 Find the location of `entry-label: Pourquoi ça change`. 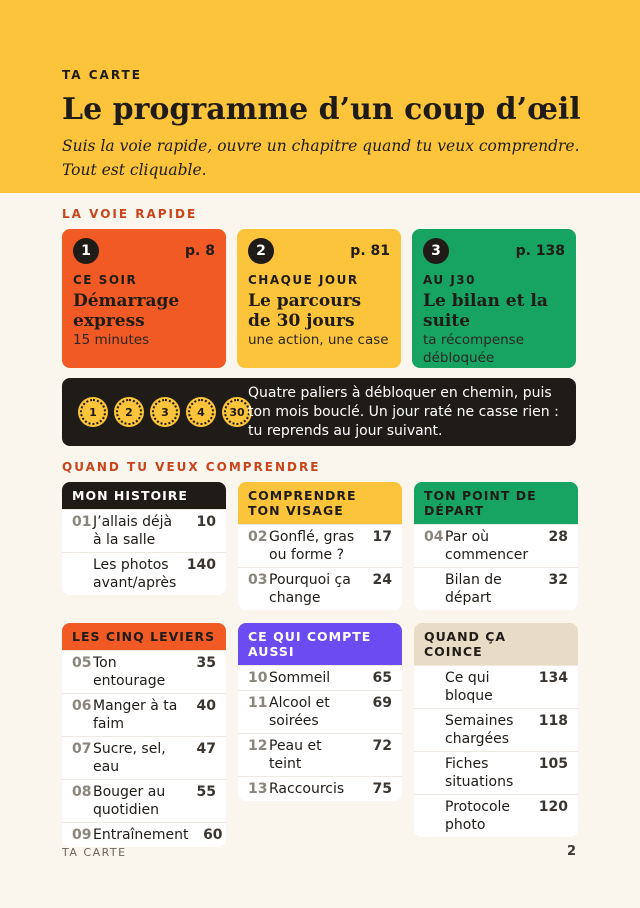

entry-label: Pourquoi ça change is located at coordinates (310, 589).